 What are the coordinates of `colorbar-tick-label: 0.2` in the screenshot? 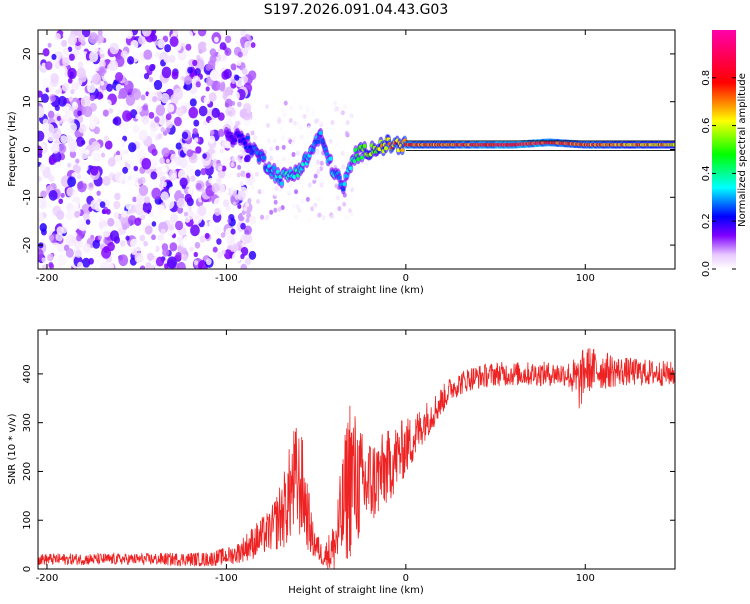 It's located at (706, 221).